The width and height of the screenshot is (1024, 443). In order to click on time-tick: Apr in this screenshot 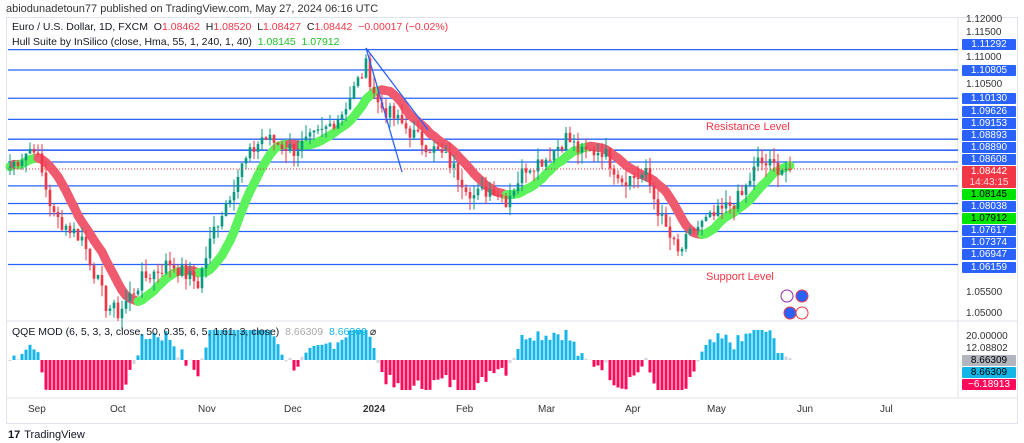, I will do `click(633, 409)`.